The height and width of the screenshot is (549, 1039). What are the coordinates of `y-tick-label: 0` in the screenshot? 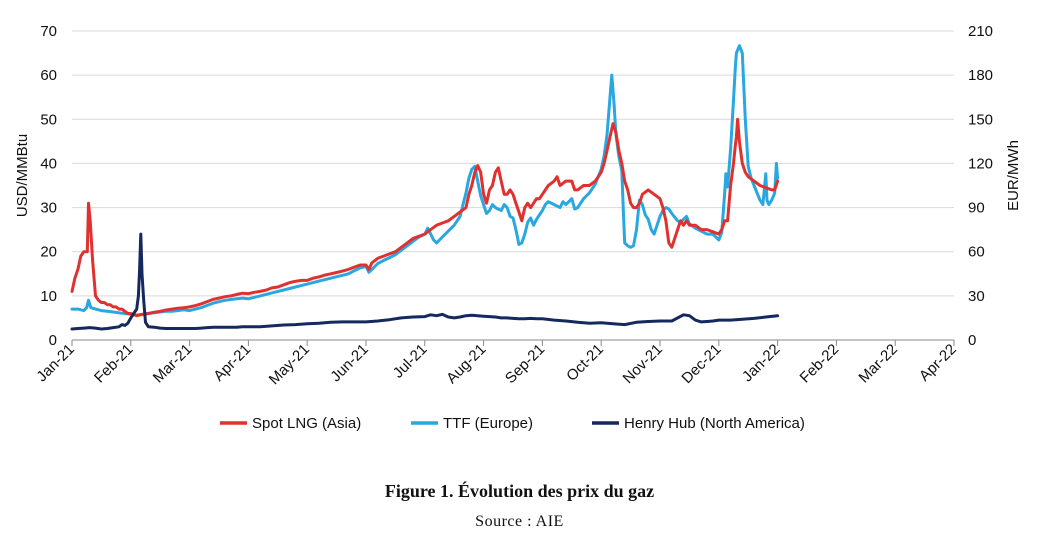 It's located at (53, 340).